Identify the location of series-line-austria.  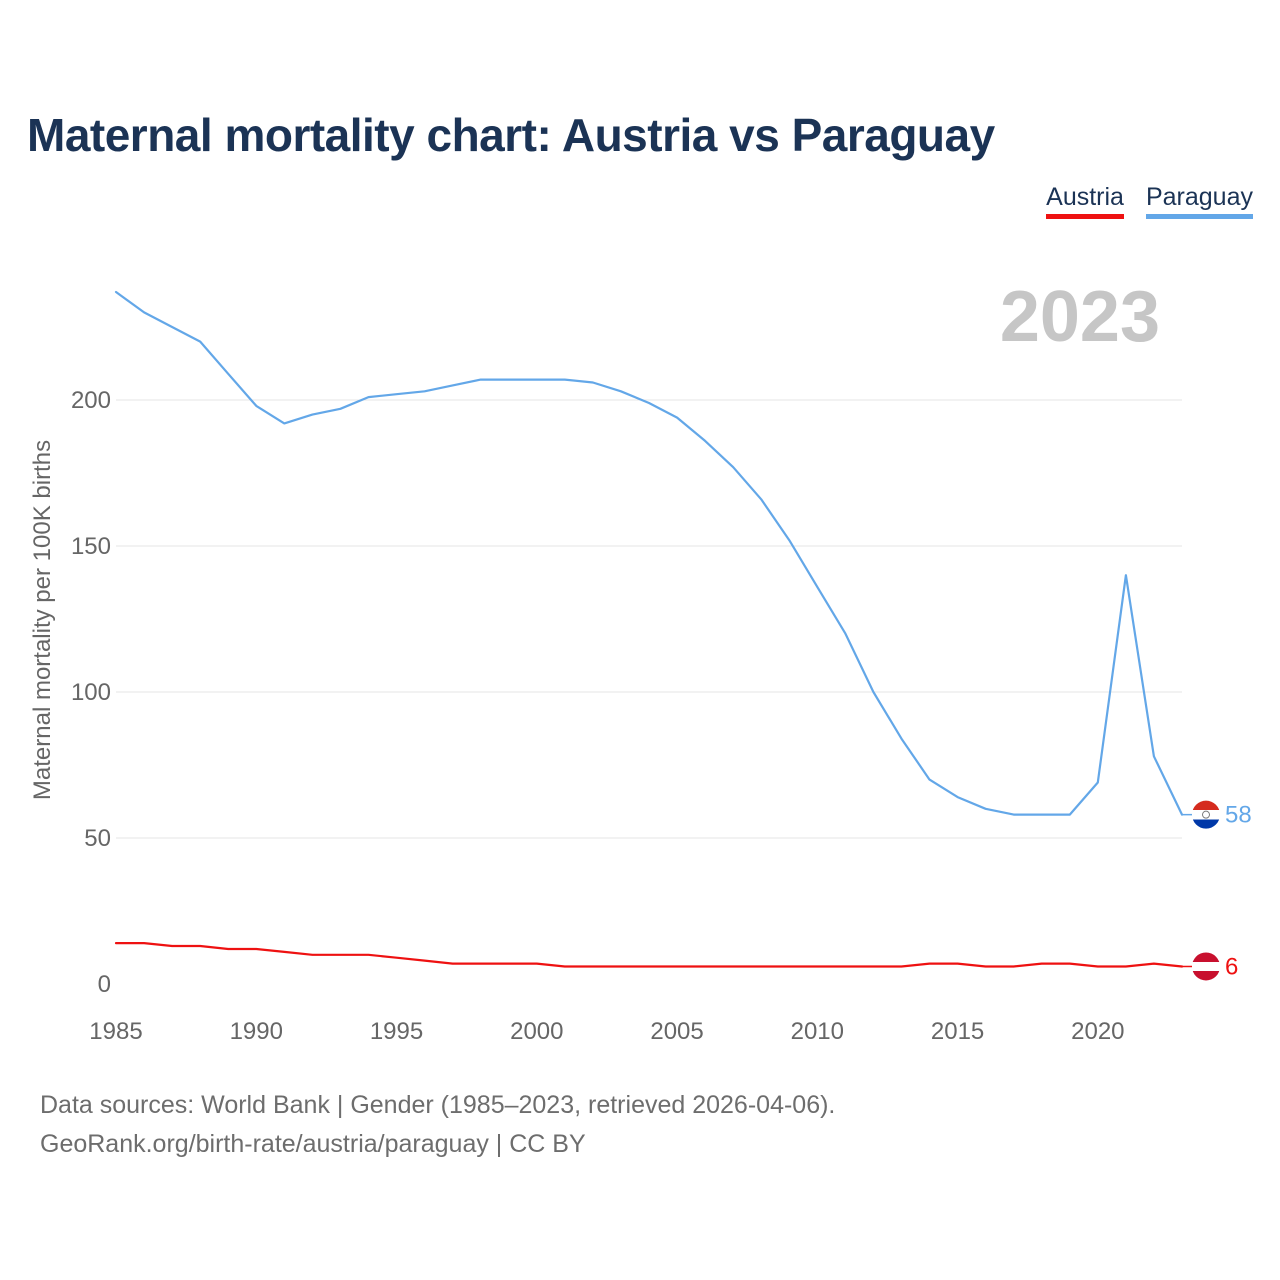
(649, 954).